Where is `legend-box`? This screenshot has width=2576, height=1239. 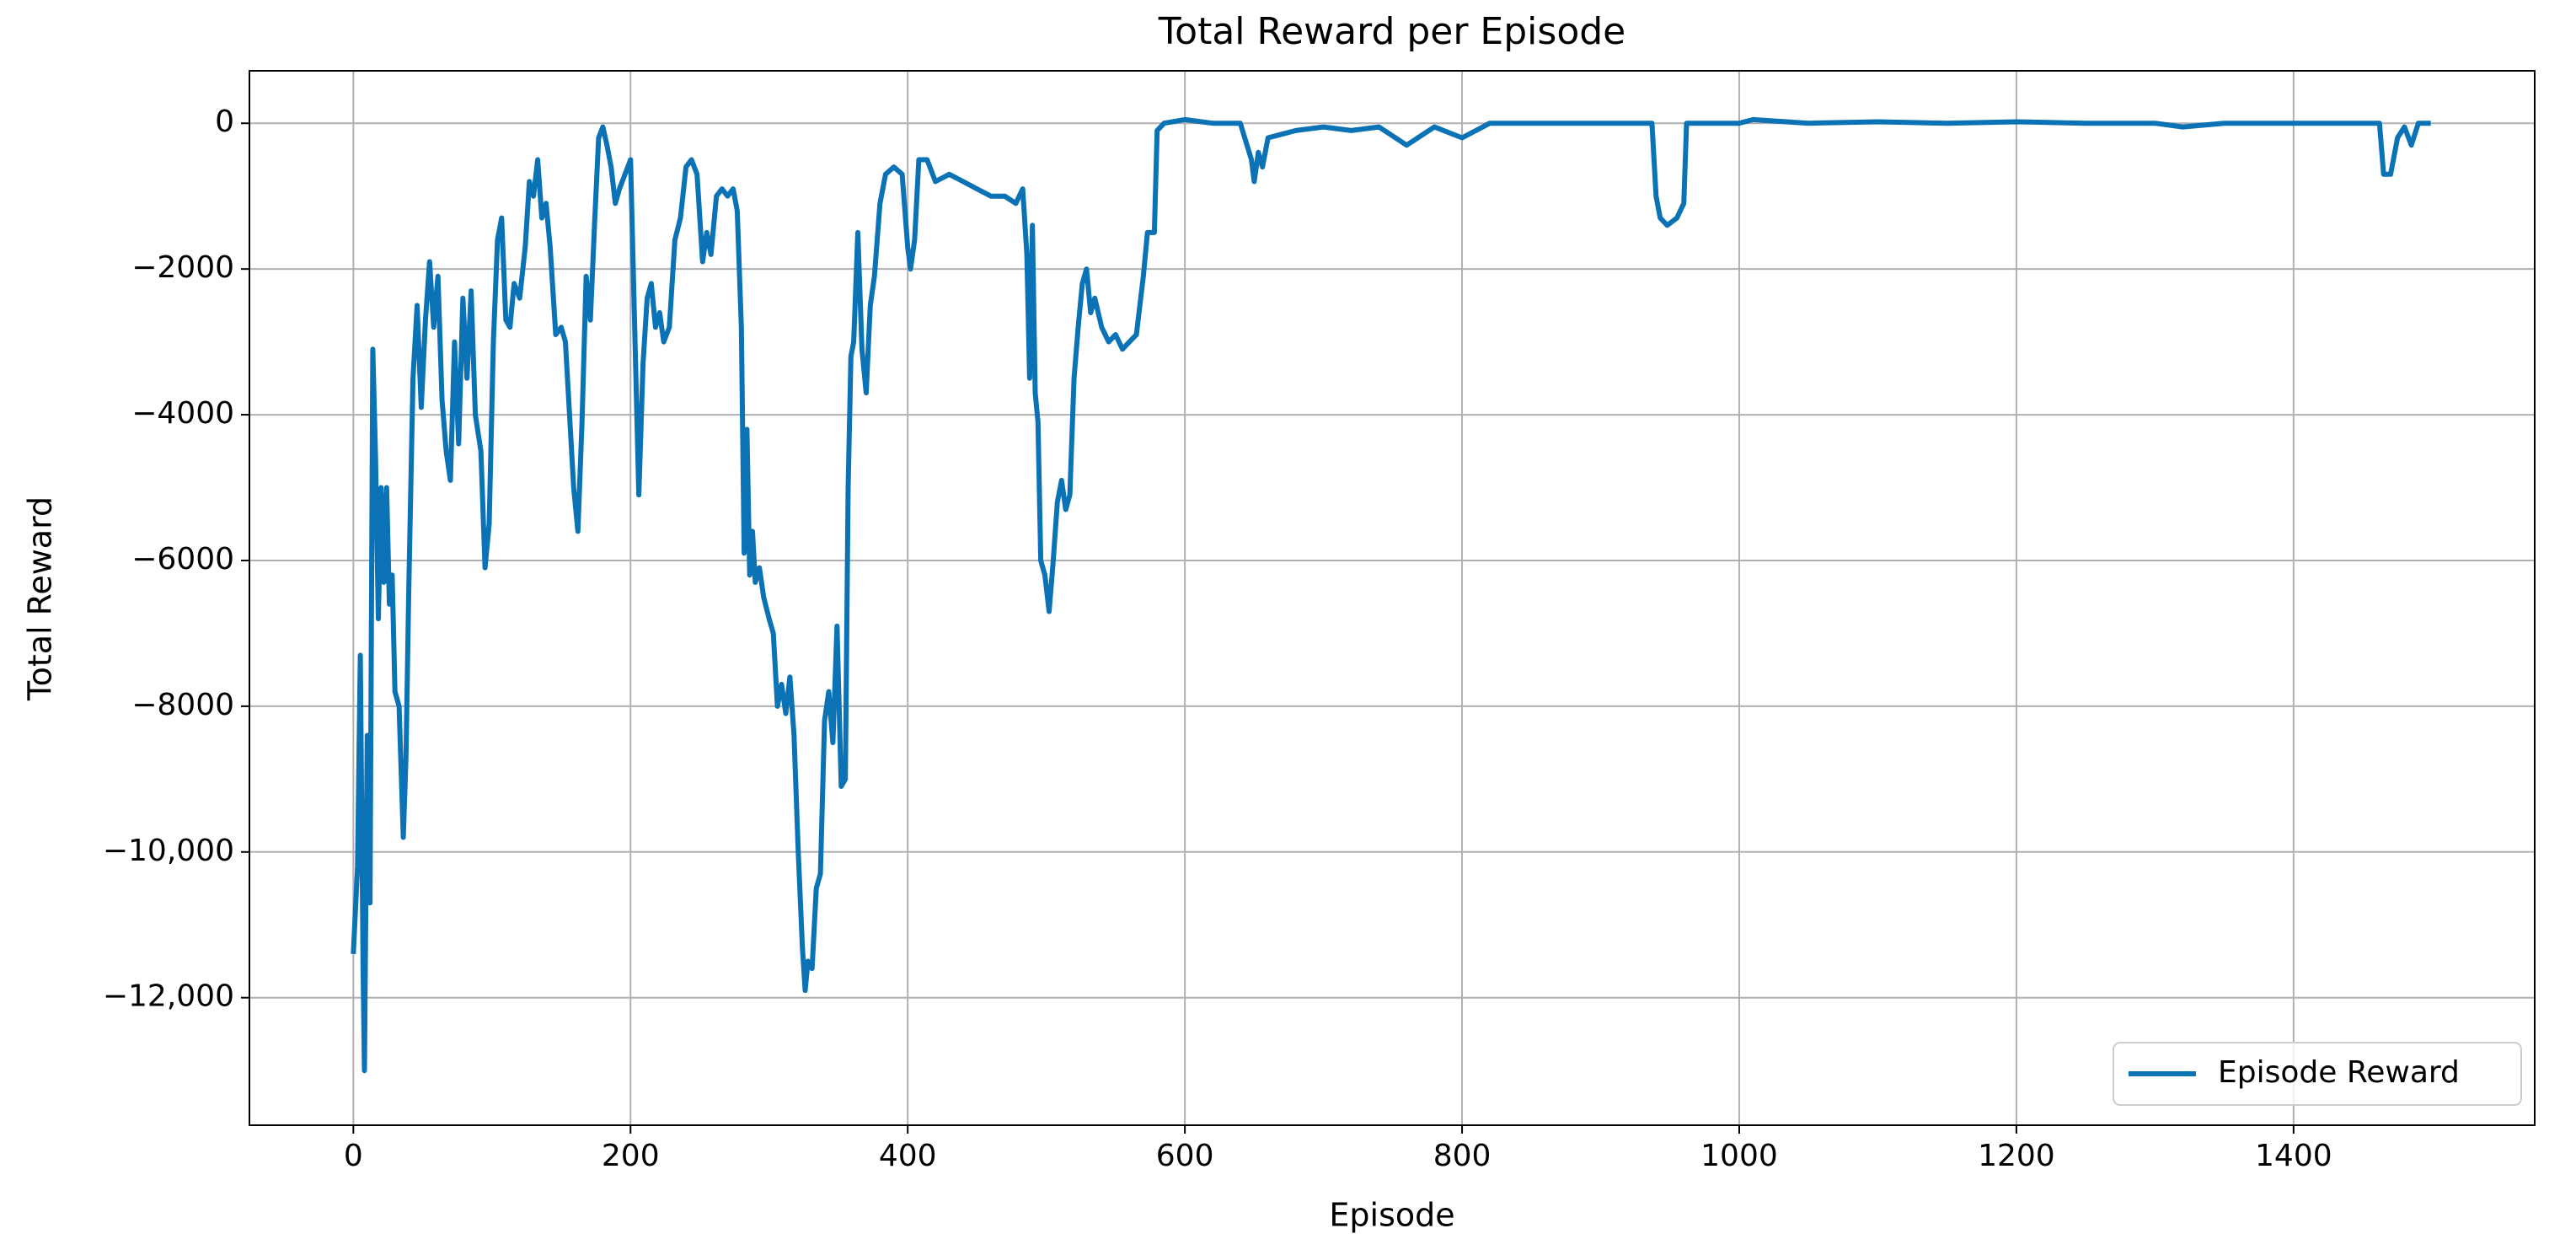
legend-box is located at coordinates (2317, 1074).